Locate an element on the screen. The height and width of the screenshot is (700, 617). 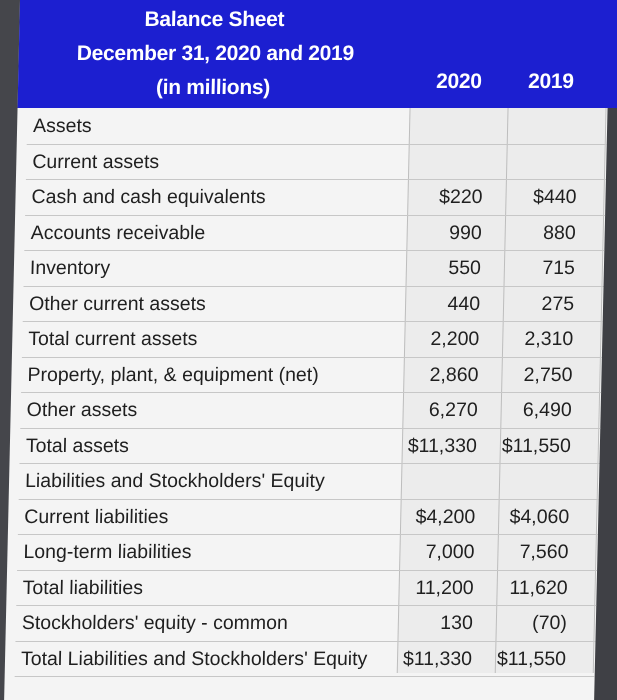
row-label: Total liabilities is located at coordinates (83, 587).